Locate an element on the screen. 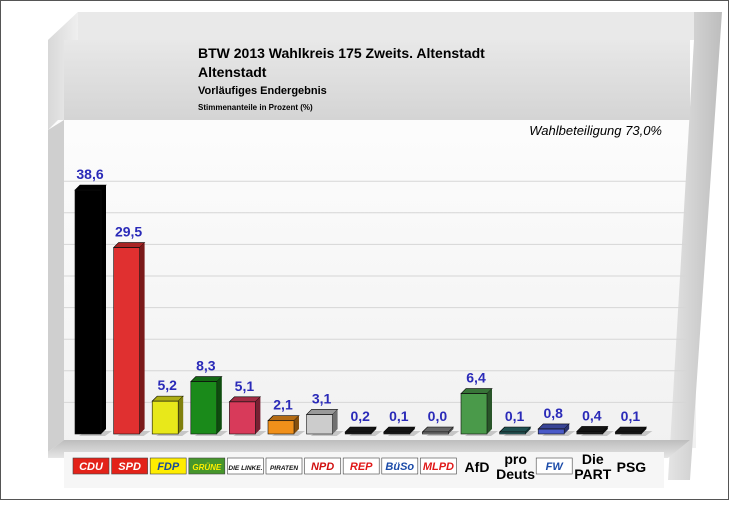 The height and width of the screenshot is (505, 729). legend-logo-text: GRÜNE is located at coordinates (207, 467).